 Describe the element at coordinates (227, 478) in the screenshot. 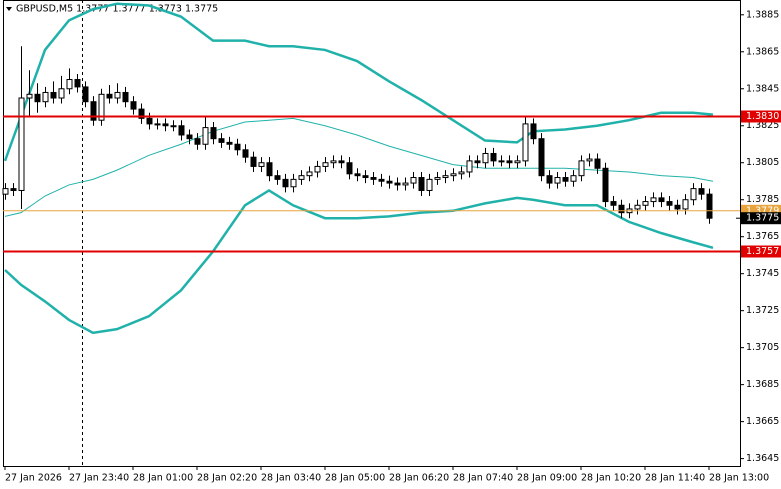

I see `x-tick-label: 28 Jan 02:20` at that location.